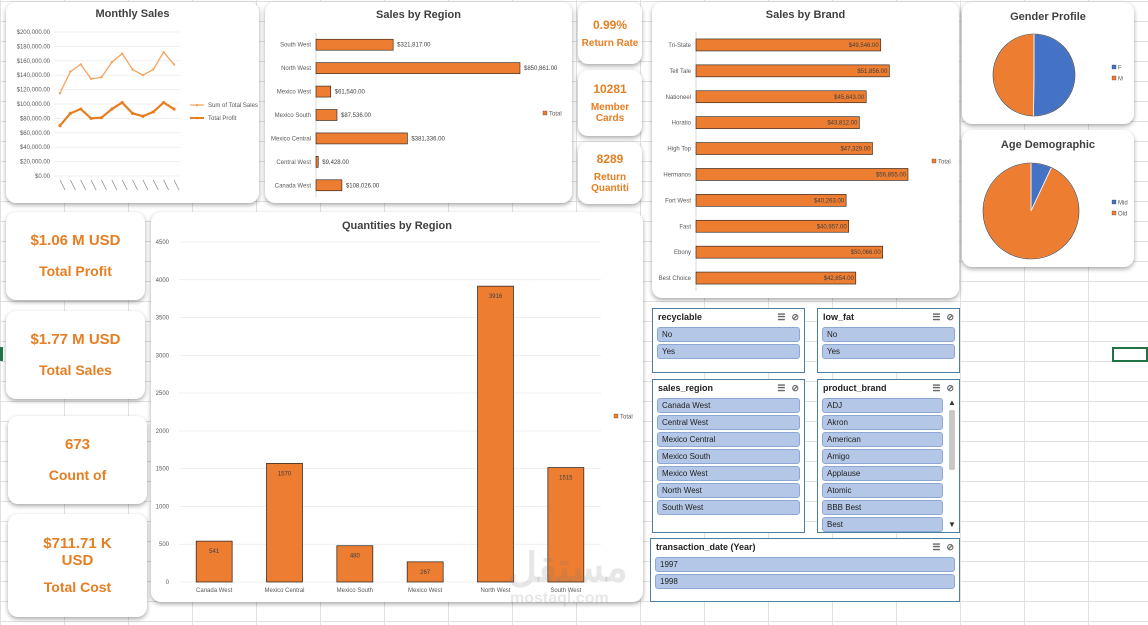 This screenshot has height=625, width=1148. Describe the element at coordinates (728, 405) in the screenshot. I see `slicer-item: Canada West` at that location.